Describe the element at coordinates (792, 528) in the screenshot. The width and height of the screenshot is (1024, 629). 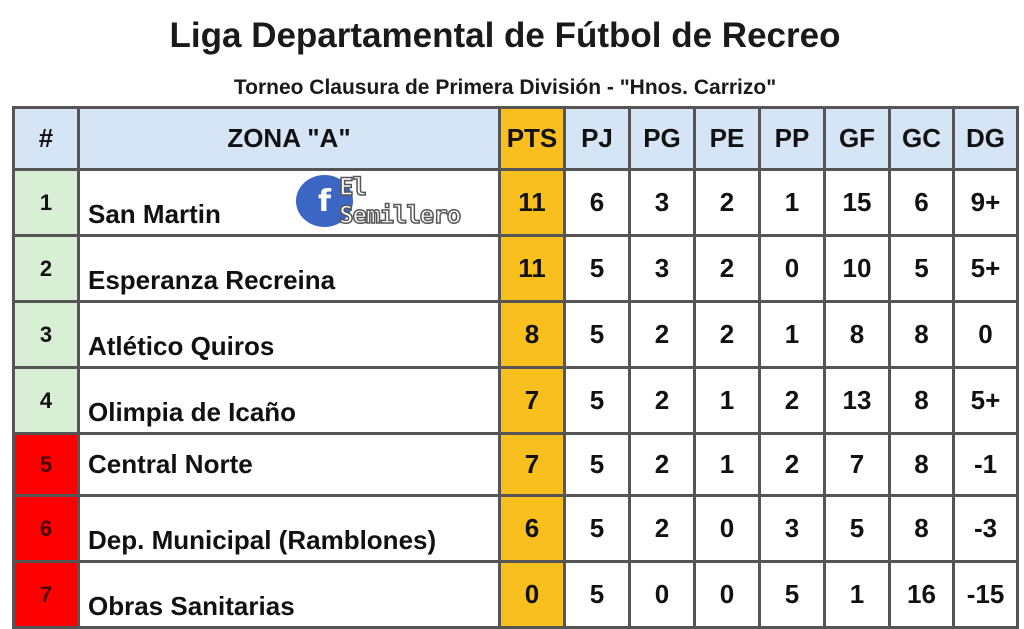
I see `pp-cell: 3` at that location.